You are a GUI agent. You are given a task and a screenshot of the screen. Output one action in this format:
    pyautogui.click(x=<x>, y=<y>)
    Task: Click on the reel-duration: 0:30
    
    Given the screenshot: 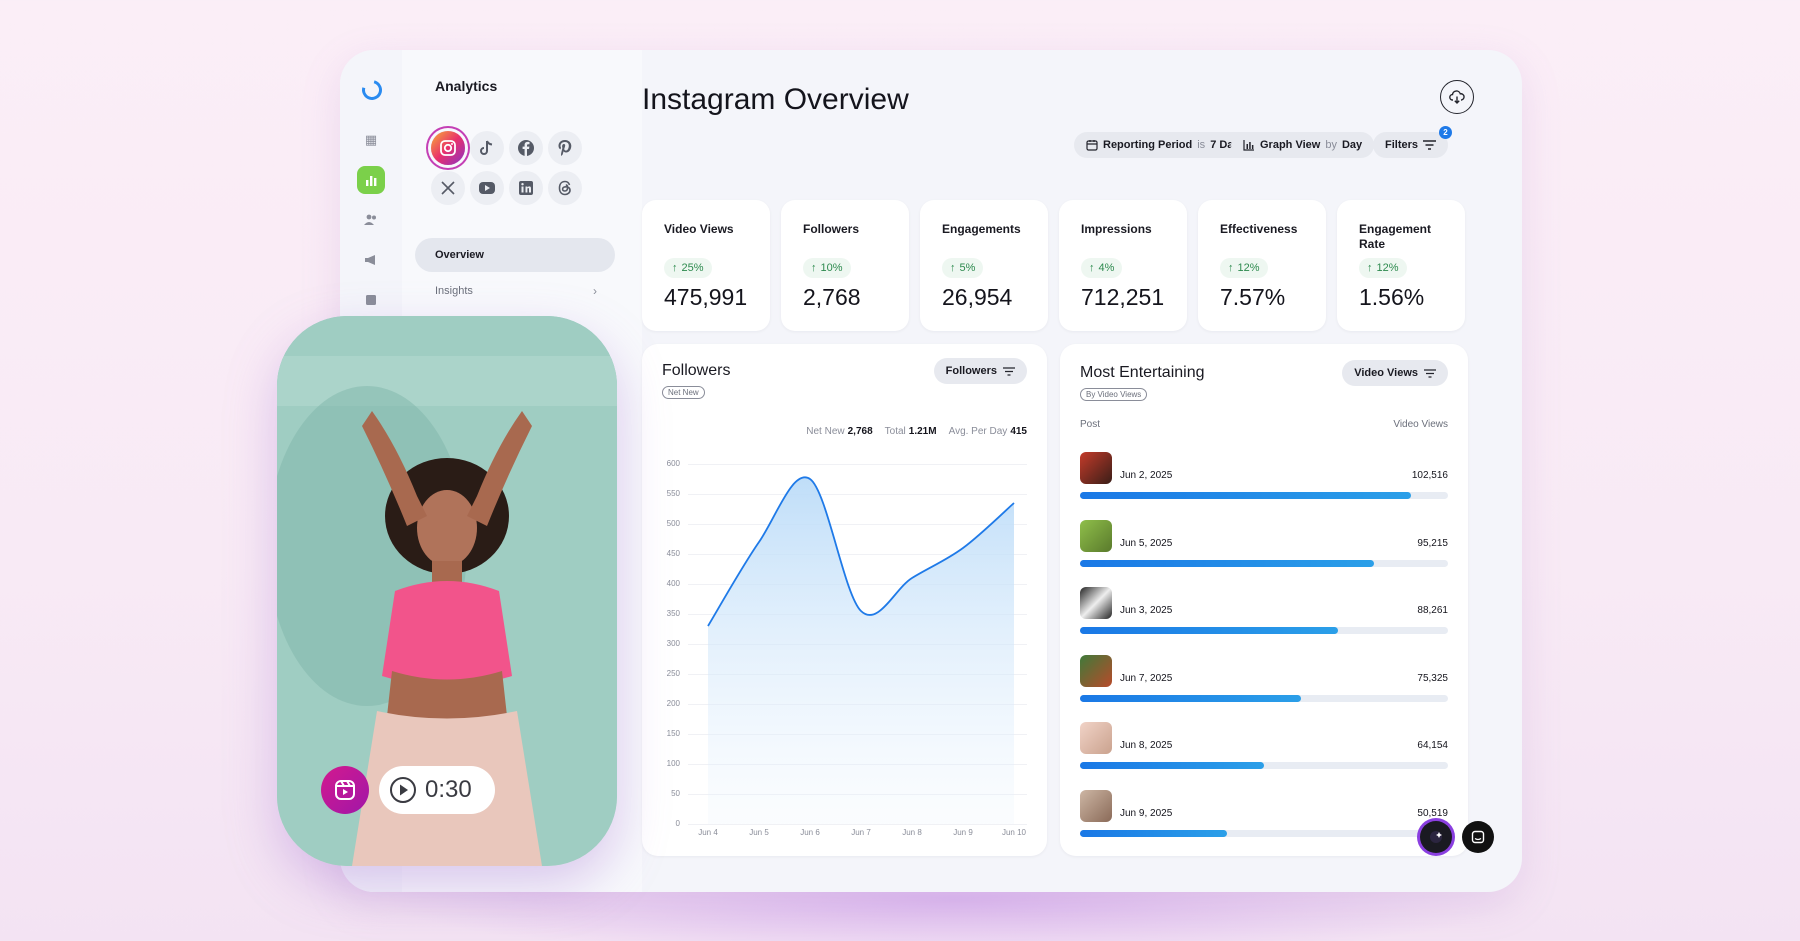 What is the action you would take?
    pyautogui.click(x=448, y=789)
    